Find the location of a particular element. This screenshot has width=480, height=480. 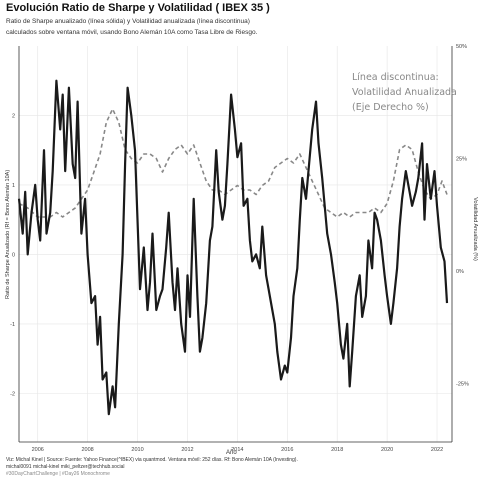

x-axis-label: Año is located at coordinates (231, 453).